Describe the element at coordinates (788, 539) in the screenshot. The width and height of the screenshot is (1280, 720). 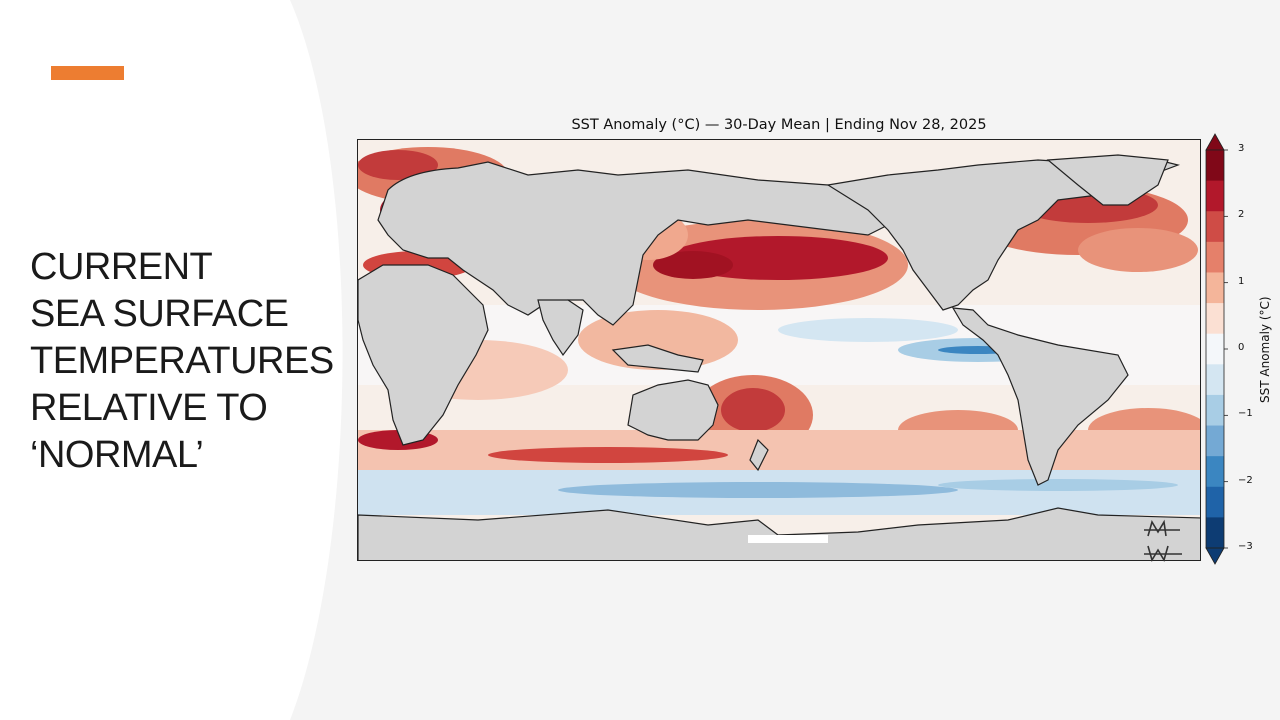
I see `sea-ice-patch` at that location.